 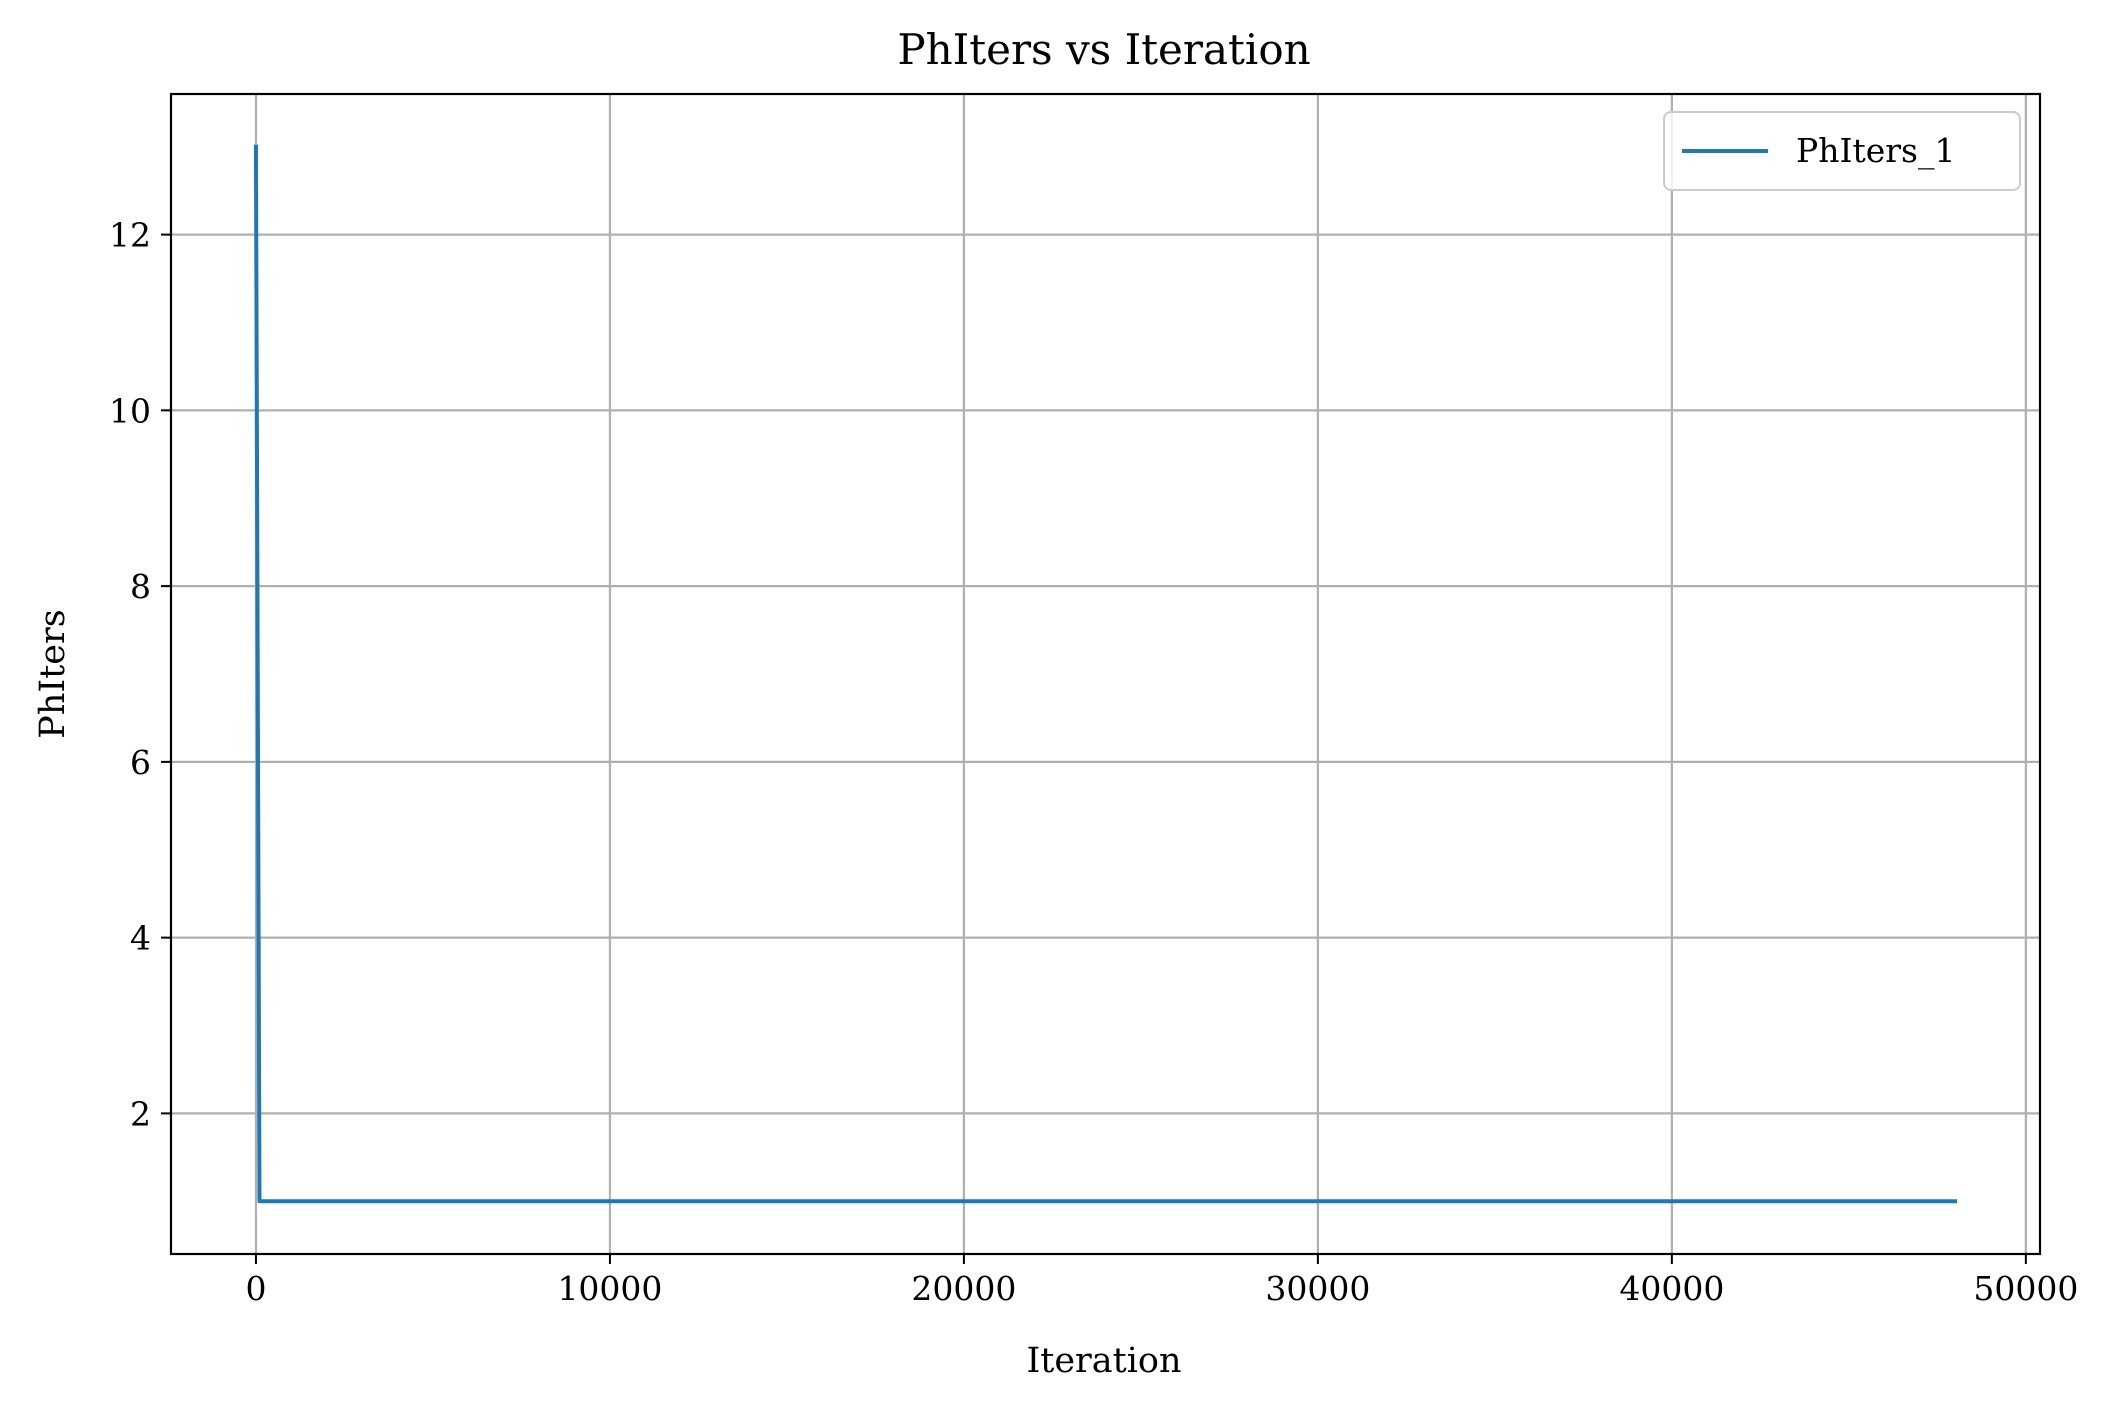 I want to click on legend-label: PhIters_1, so click(x=1876, y=151).